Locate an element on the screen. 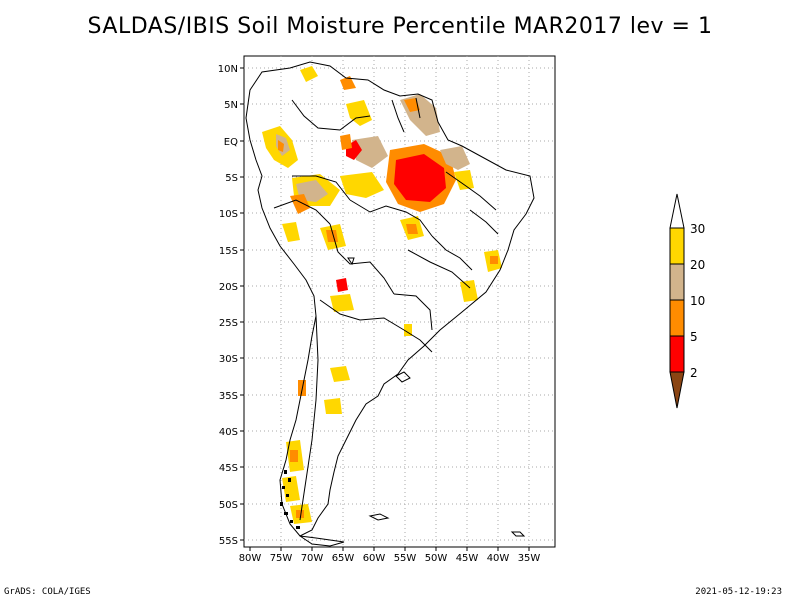  legend-swatch-tan is located at coordinates (677, 282).